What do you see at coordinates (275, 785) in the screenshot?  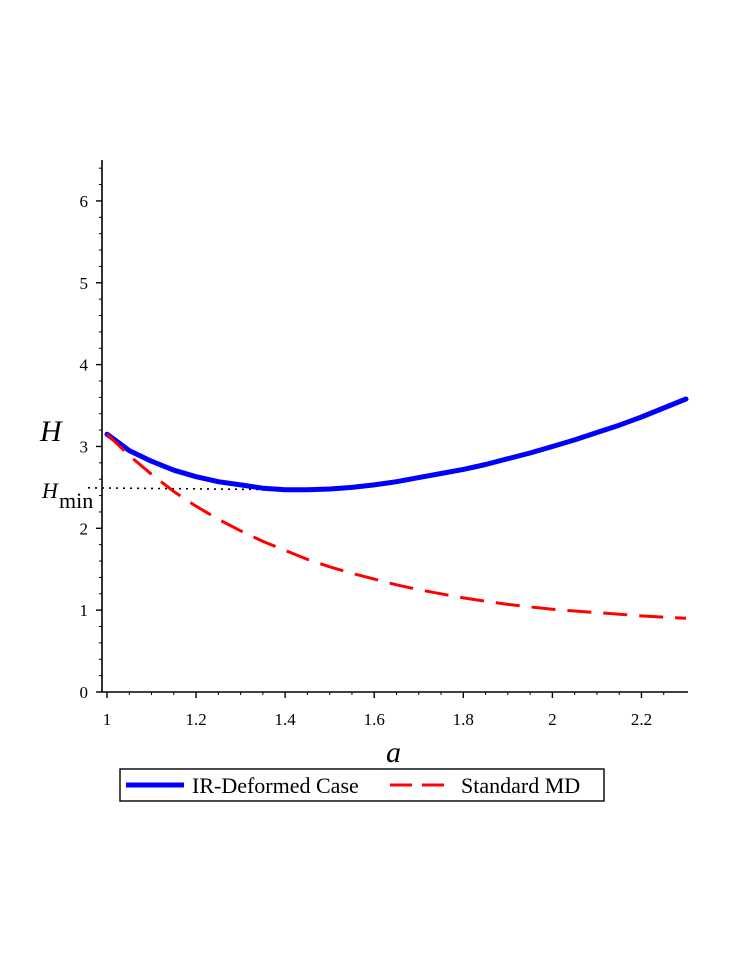 I see `legend-label-ir-deformed: IR-Deformed Case` at bounding box center [275, 785].